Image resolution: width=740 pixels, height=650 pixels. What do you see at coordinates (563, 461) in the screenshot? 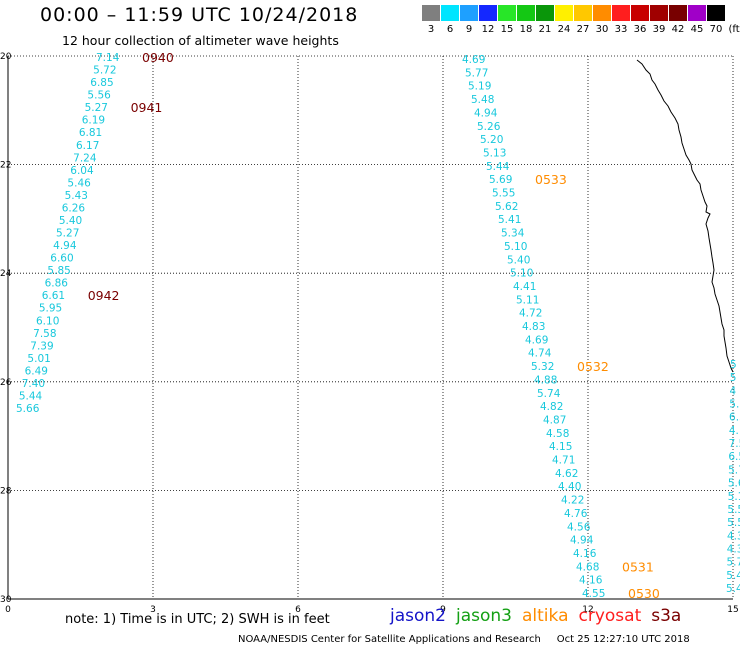
I see `wave-height-value: 4.71` at bounding box center [563, 461].